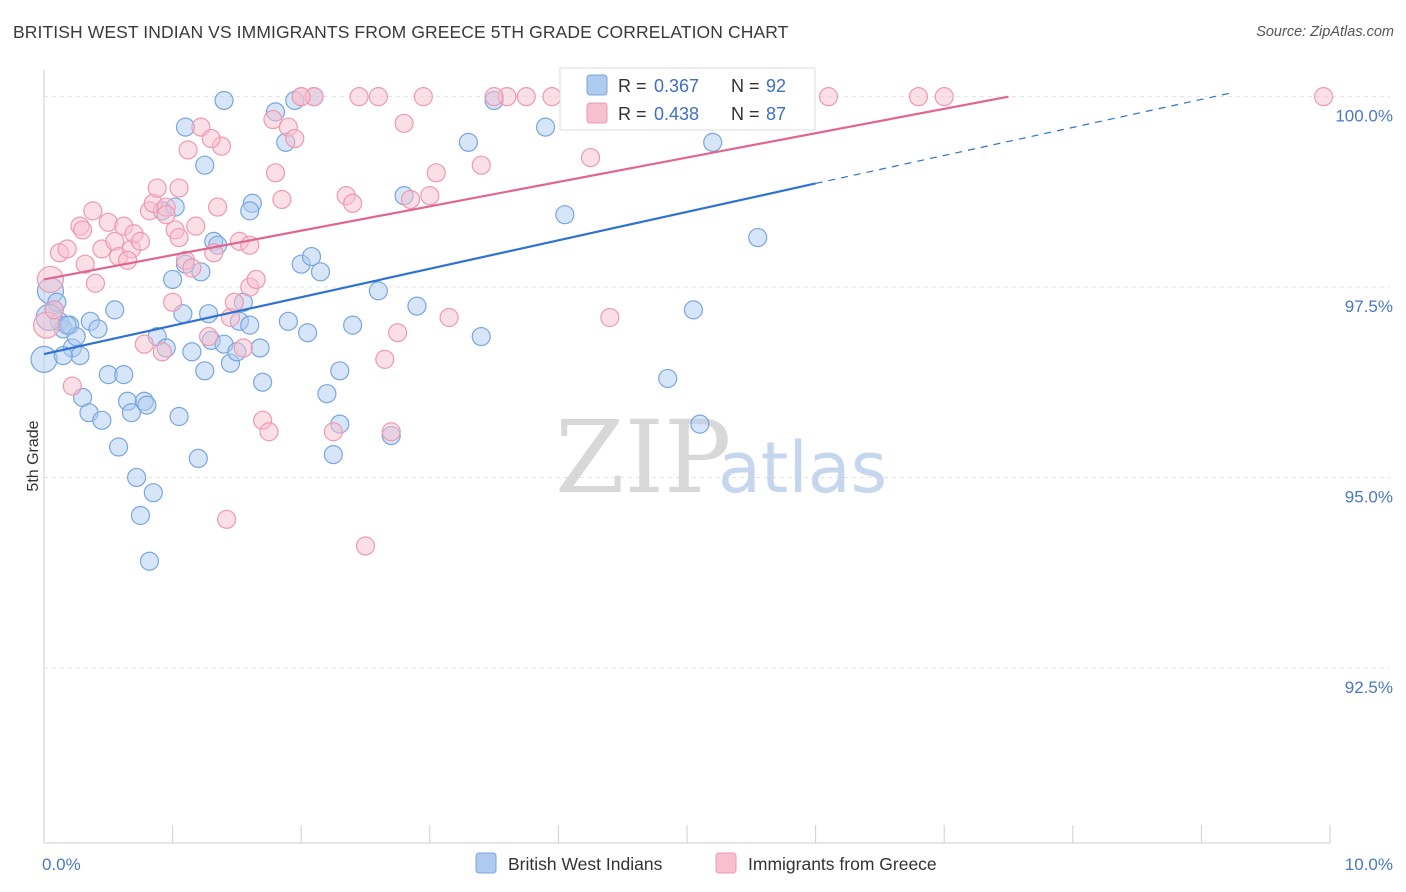  What do you see at coordinates (745, 86) in the screenshot?
I see `stats-blue-n-label: N =` at bounding box center [745, 86].